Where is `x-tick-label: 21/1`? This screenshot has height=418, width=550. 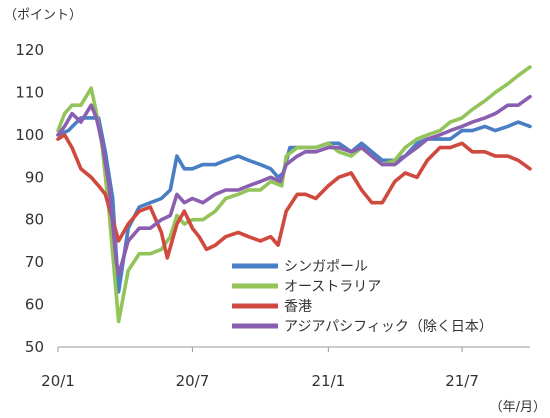 x-tick-label: 21/1 is located at coordinates (329, 381).